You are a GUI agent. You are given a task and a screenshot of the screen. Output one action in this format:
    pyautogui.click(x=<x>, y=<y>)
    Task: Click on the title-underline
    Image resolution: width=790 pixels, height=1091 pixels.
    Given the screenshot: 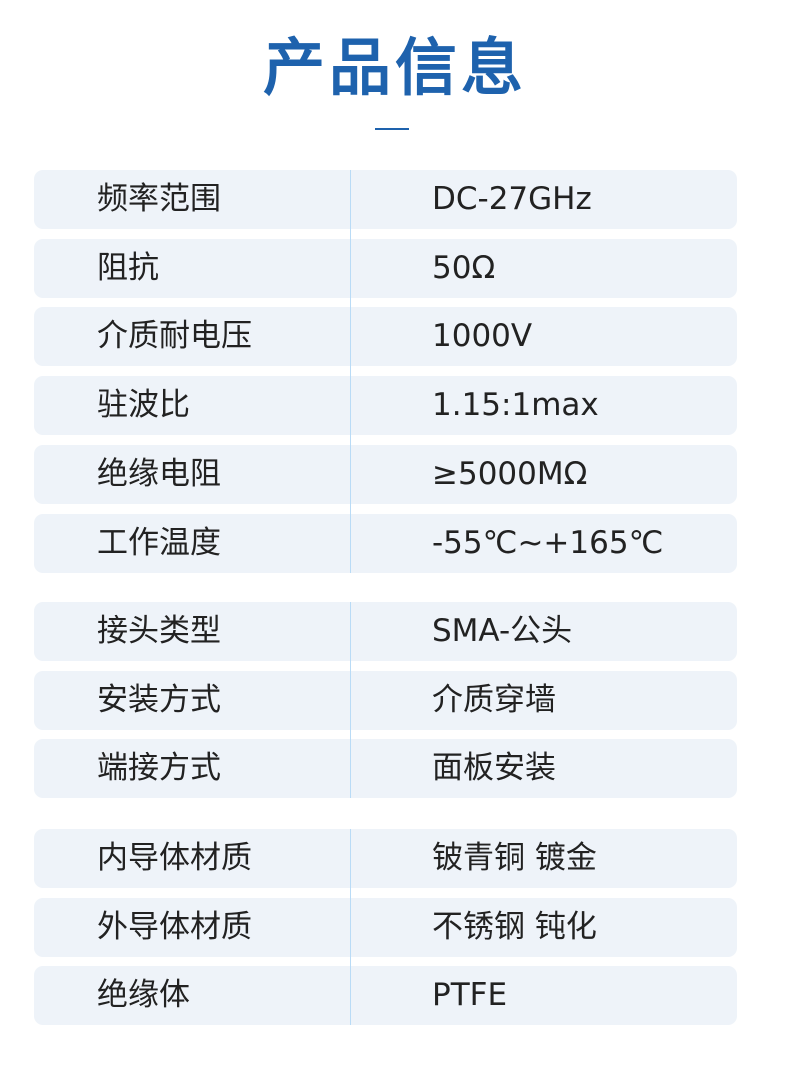 What is the action you would take?
    pyautogui.click(x=392, y=129)
    